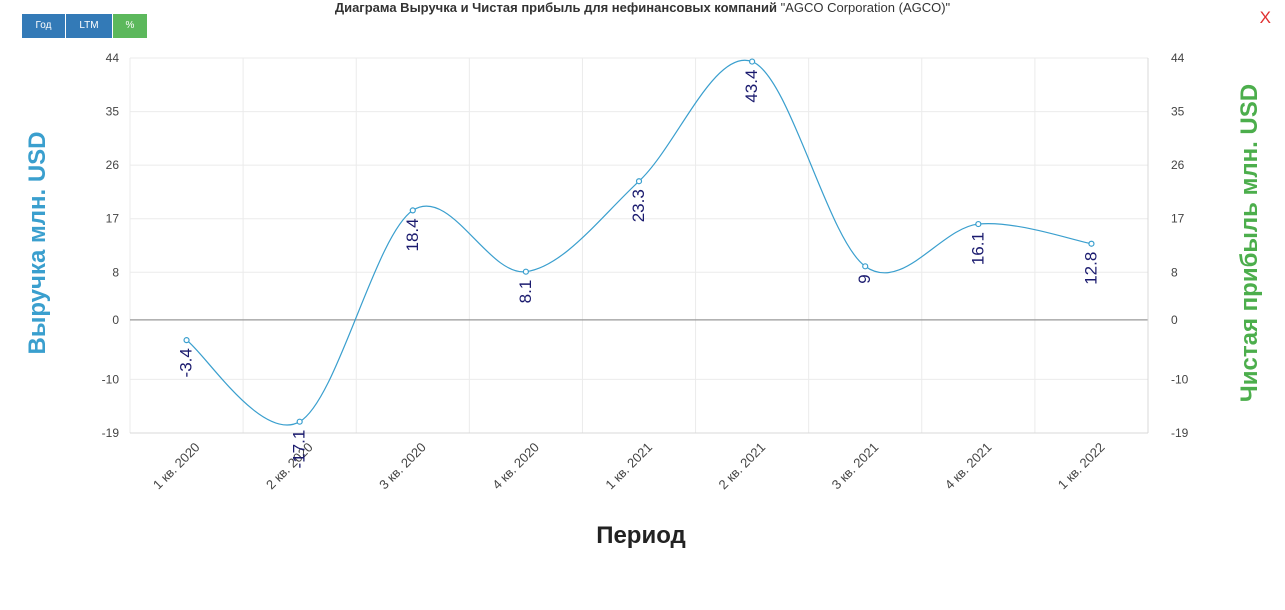  Describe the element at coordinates (115, 320) in the screenshot. I see `y-tick-label-left: 0` at that location.